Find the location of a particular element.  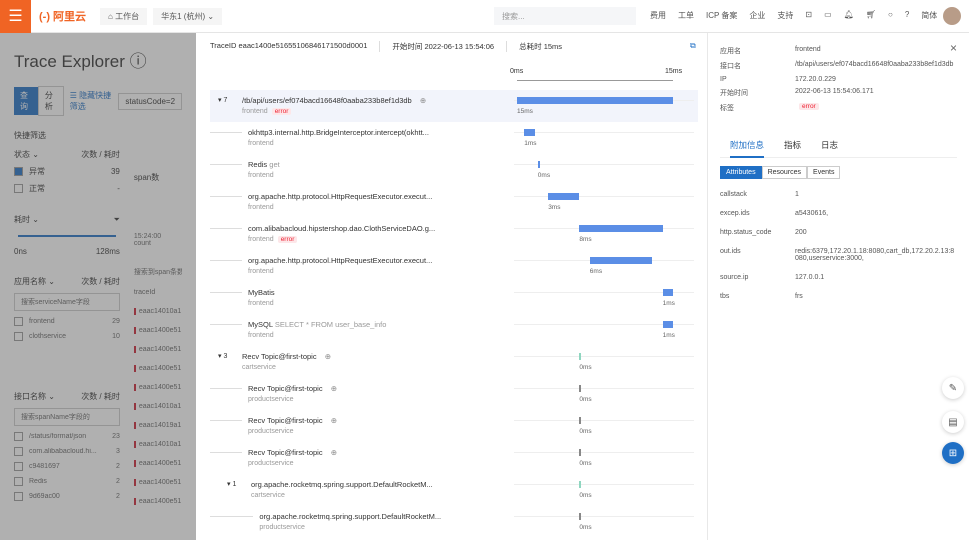

close-icon: × is located at coordinates (953, 48).